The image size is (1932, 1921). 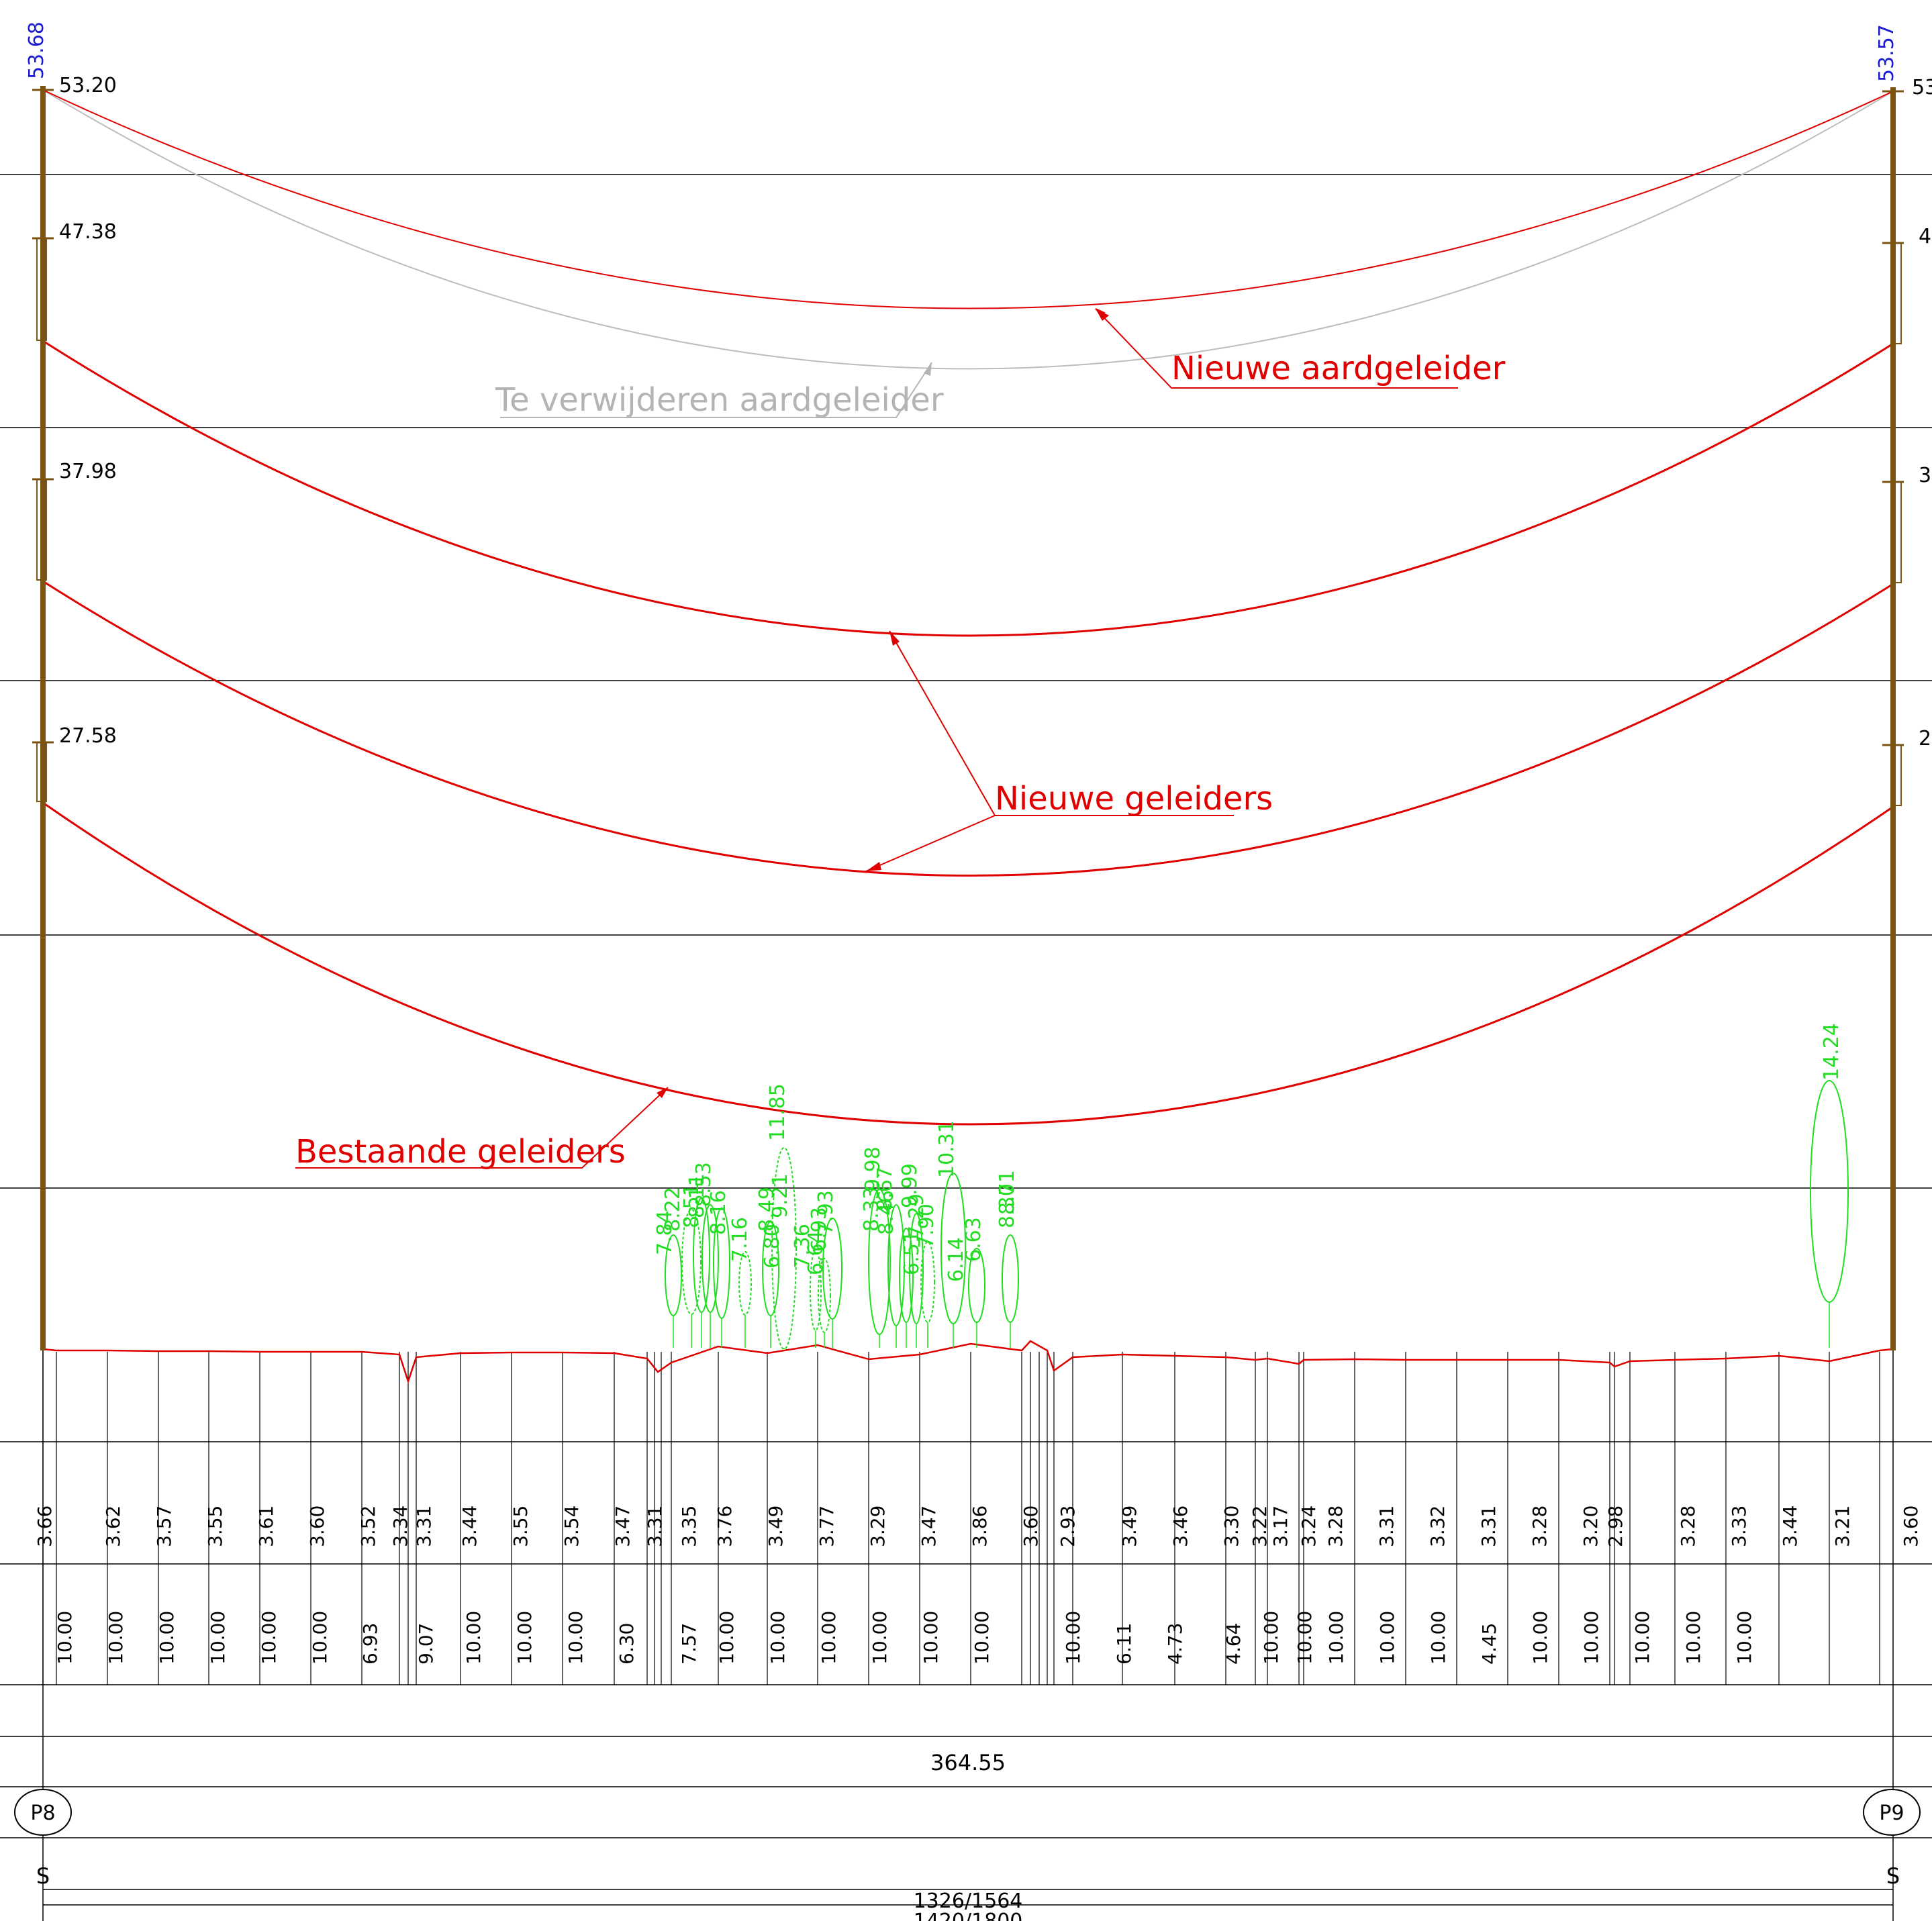 I want to click on label-removed-earth-wire: Te verwijderen aardgeleider, so click(x=719, y=400).